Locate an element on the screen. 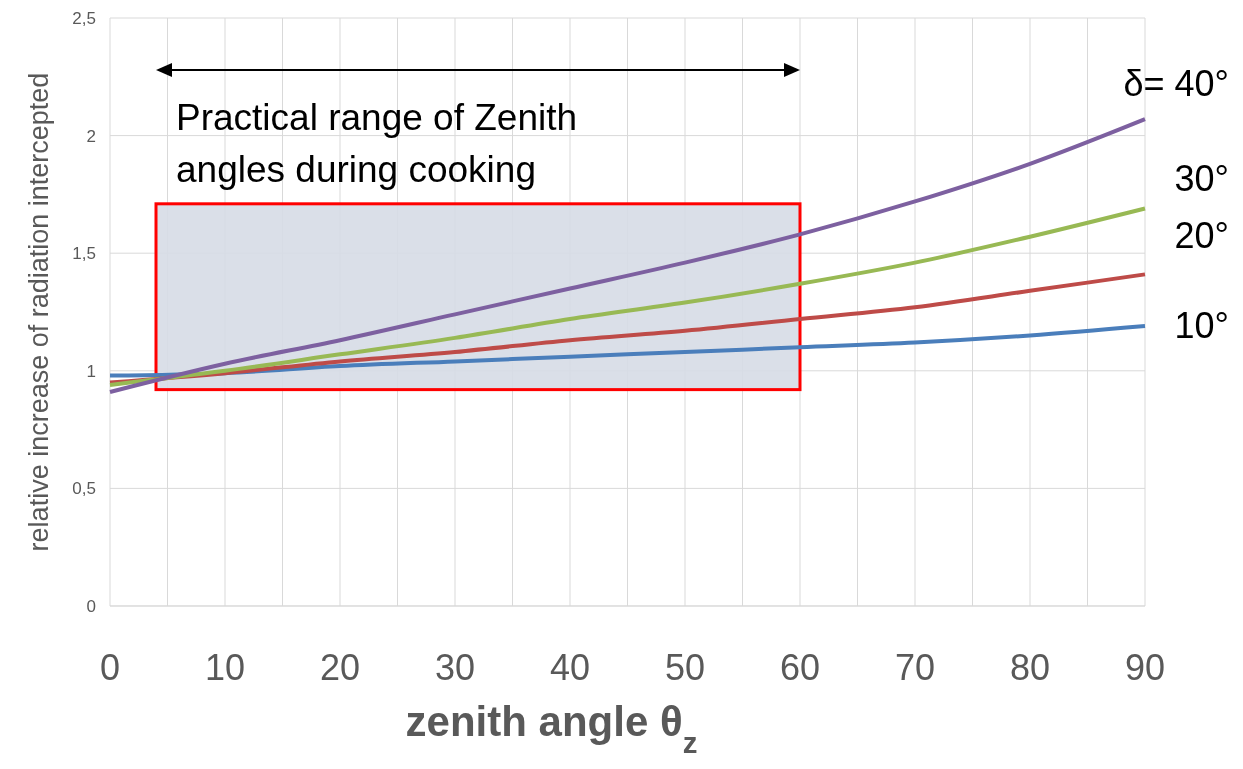 This screenshot has height=769, width=1243. series-label: 20° is located at coordinates (1201, 236).